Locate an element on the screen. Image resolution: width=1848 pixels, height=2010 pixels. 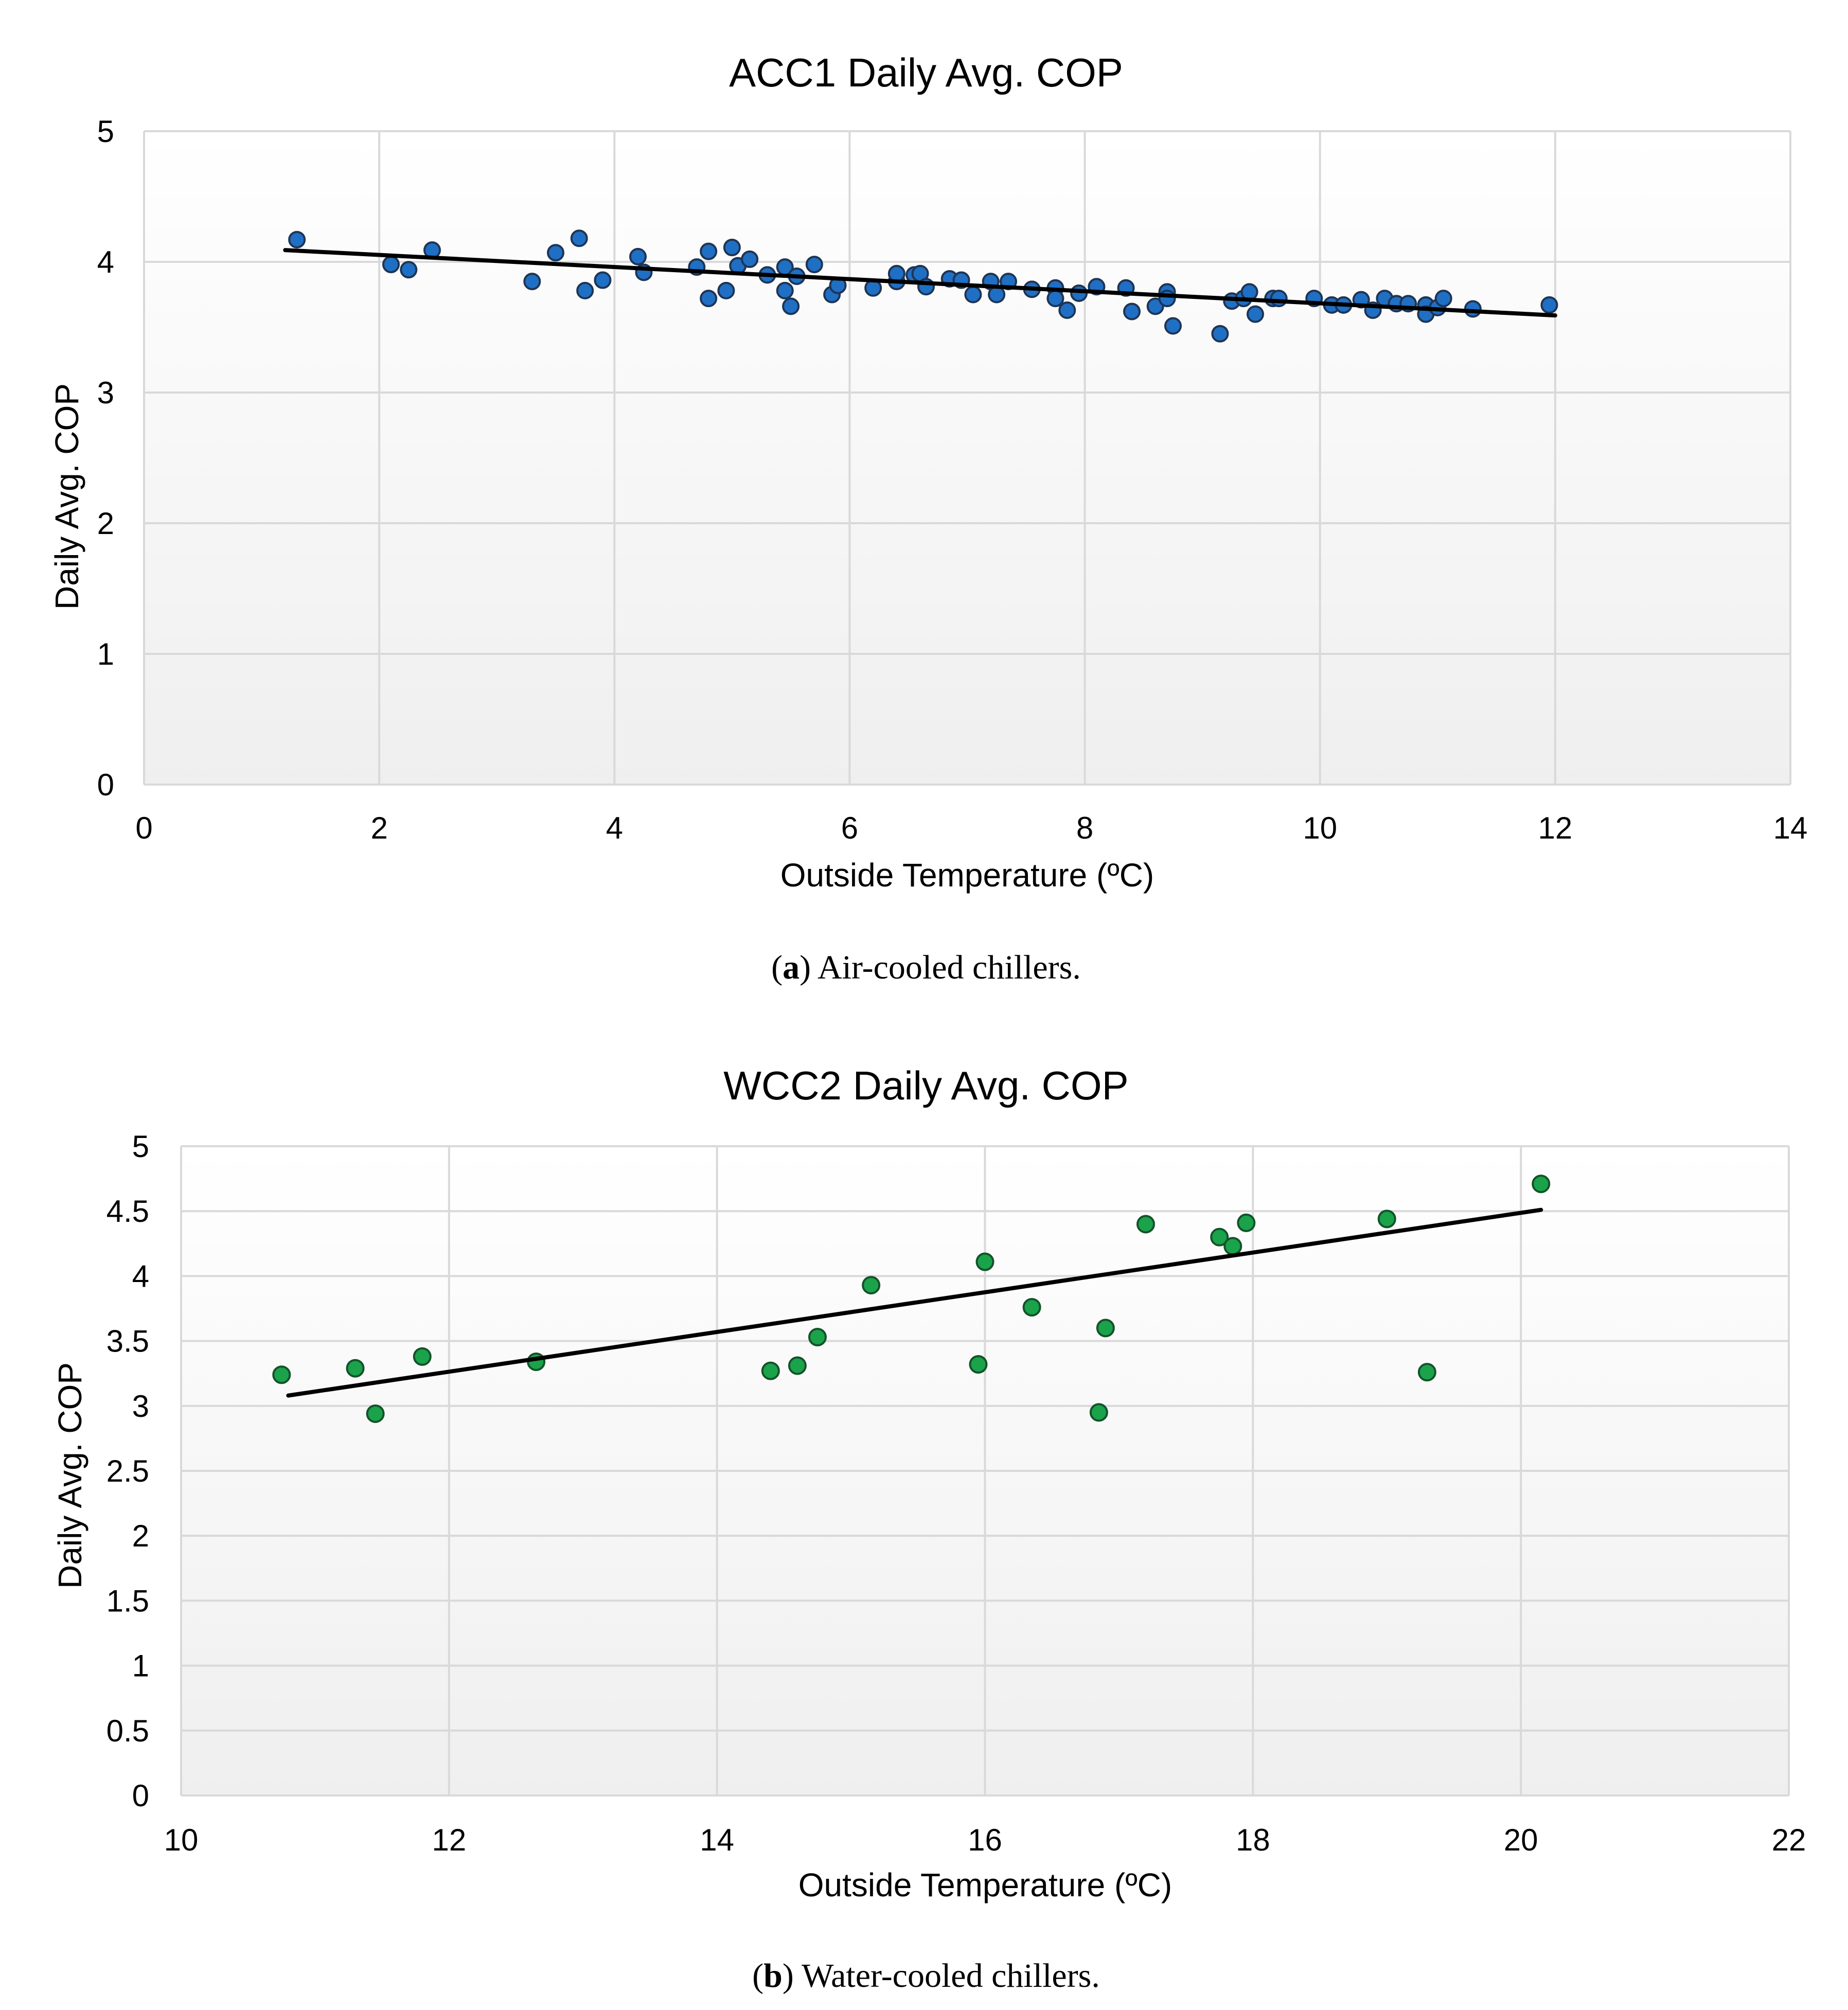
y-tick-label: 1.5 is located at coordinates (127, 1601).